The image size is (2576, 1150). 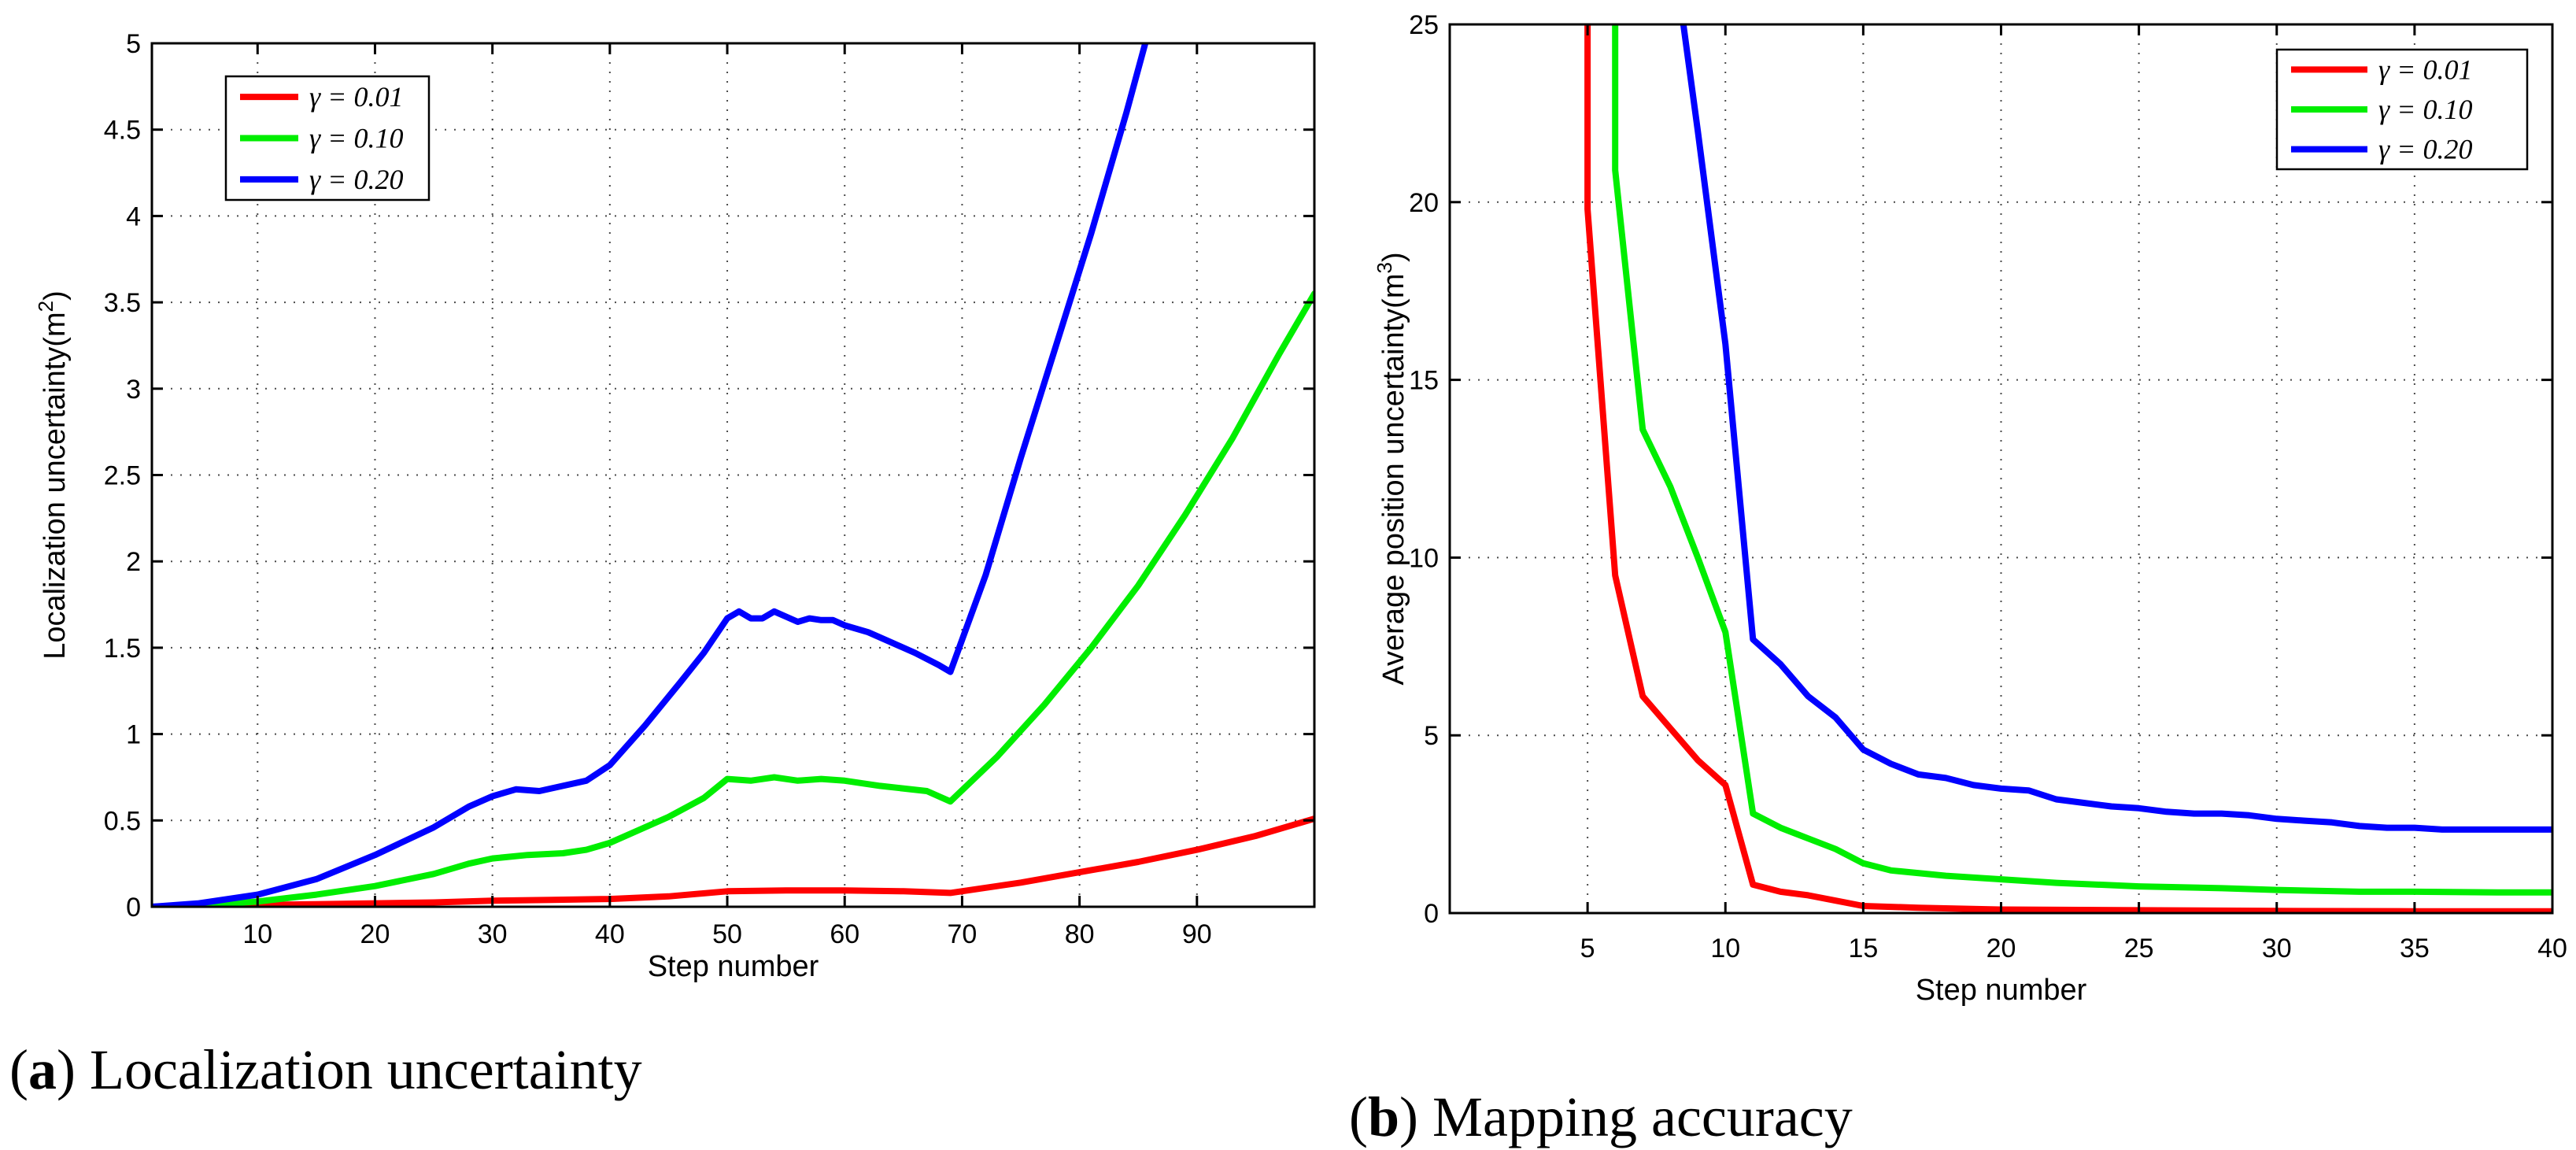 I want to click on caption-b-text: Mapping accuracy, so click(x=1642, y=1116).